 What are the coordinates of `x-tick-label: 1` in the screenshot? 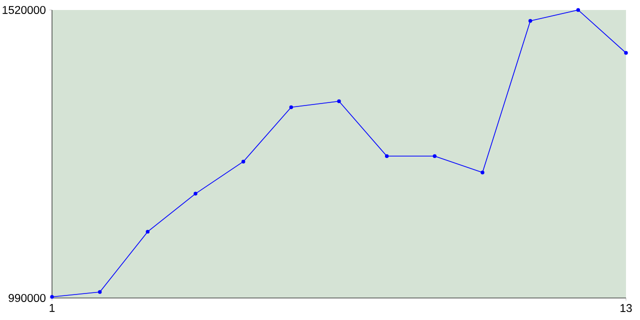 It's located at (52, 308).